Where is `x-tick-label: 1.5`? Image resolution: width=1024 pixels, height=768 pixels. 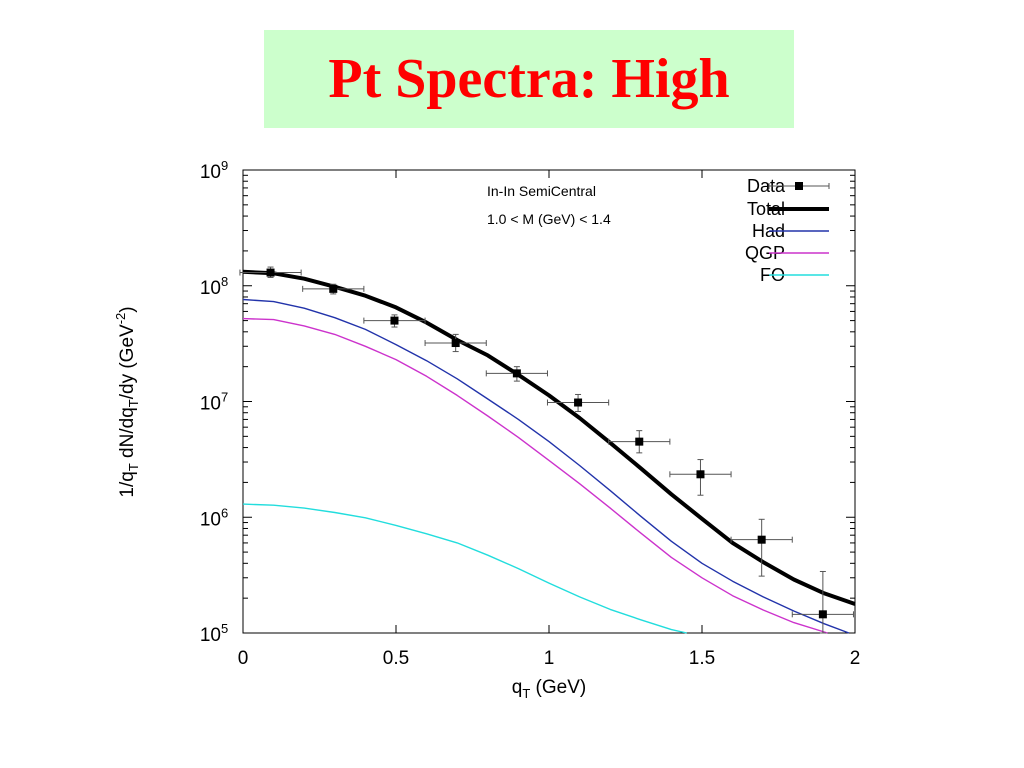
x-tick-label: 1.5 is located at coordinates (702, 658).